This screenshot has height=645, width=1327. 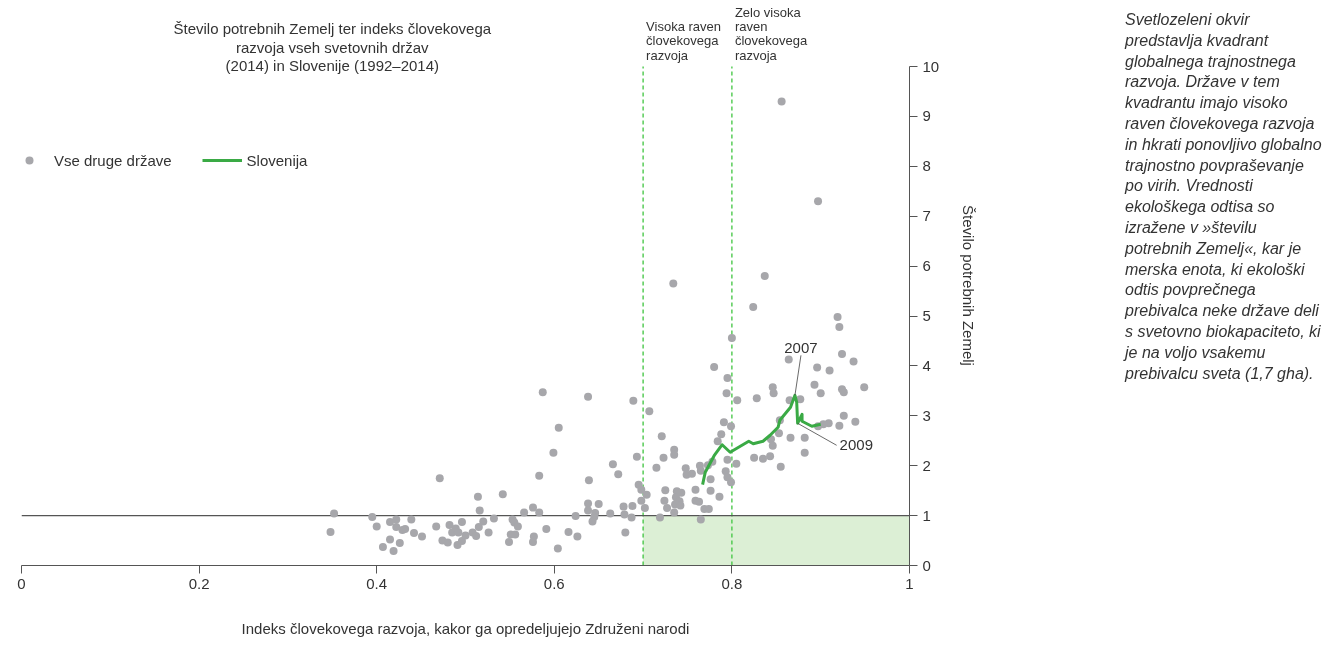 What do you see at coordinates (732, 583) in the screenshot?
I see `x-tick-label: 0.8` at bounding box center [732, 583].